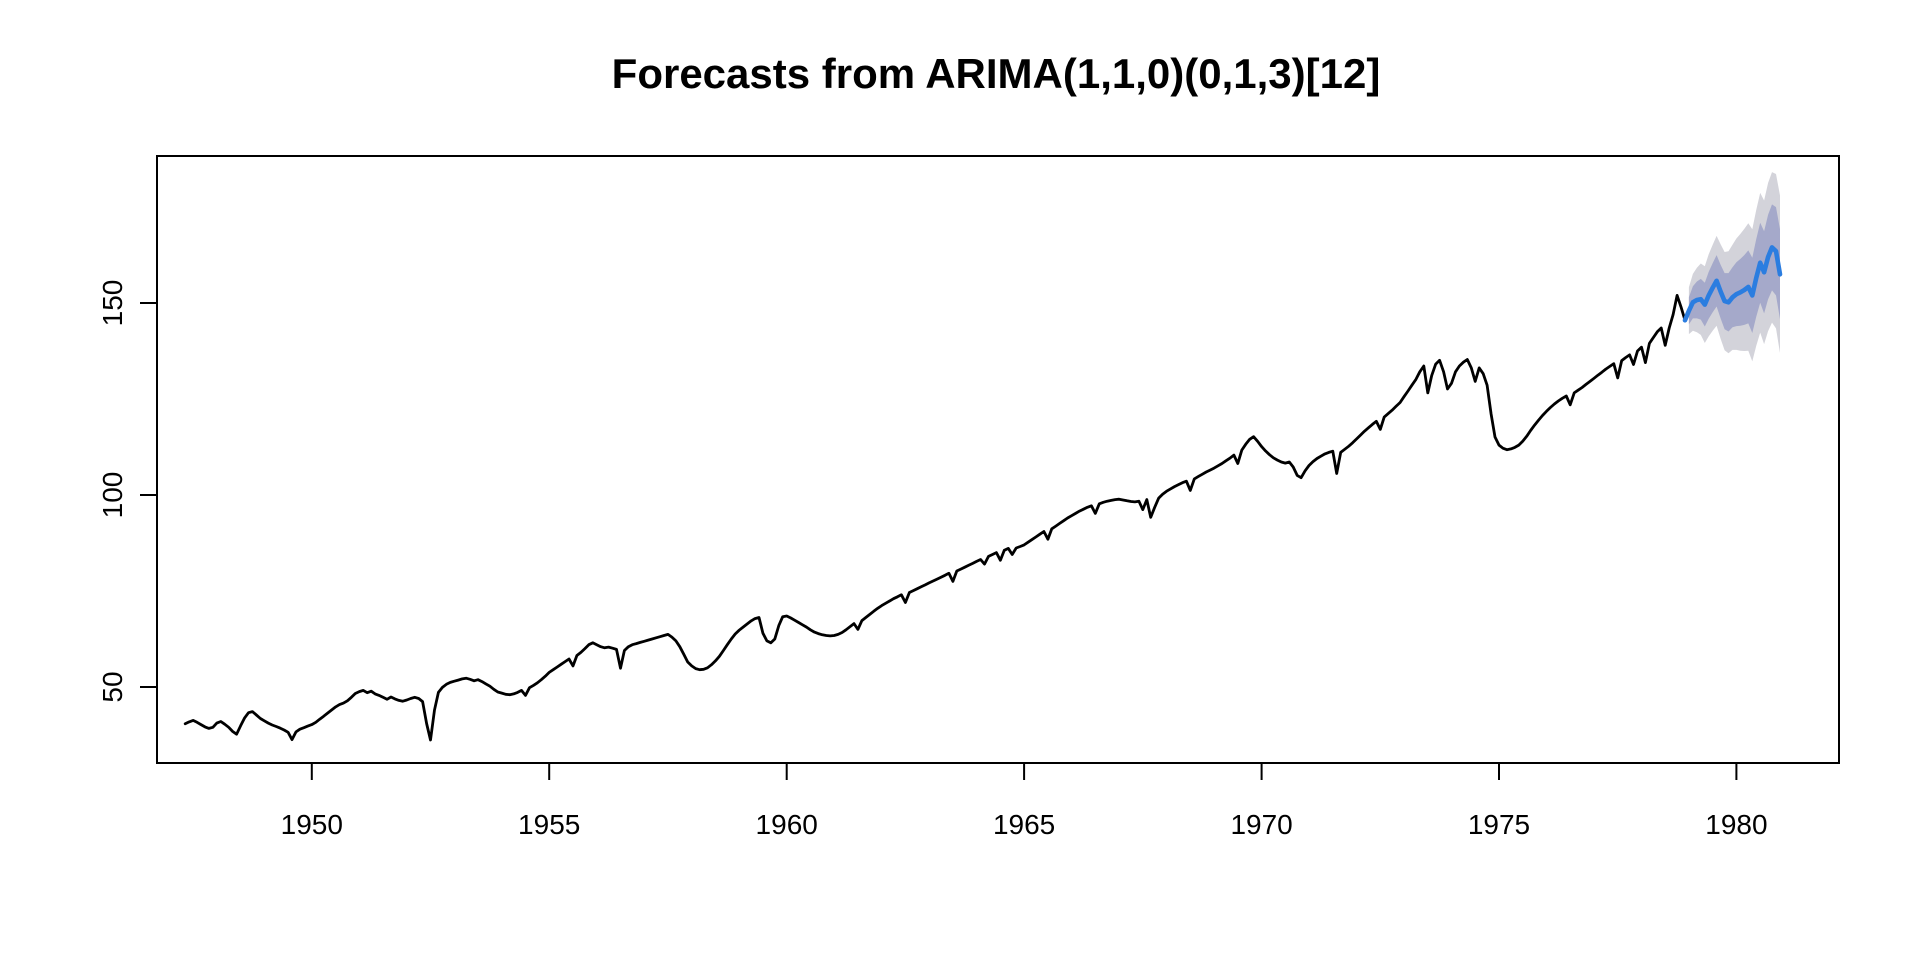  I want to click on x-tick-label: 1975, so click(1499, 824).